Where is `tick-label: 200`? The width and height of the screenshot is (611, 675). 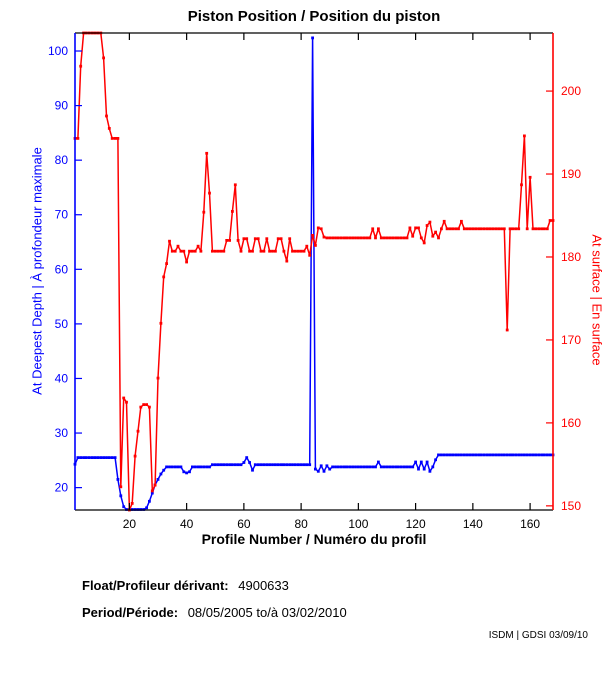
tick-label: 200 is located at coordinates (571, 91).